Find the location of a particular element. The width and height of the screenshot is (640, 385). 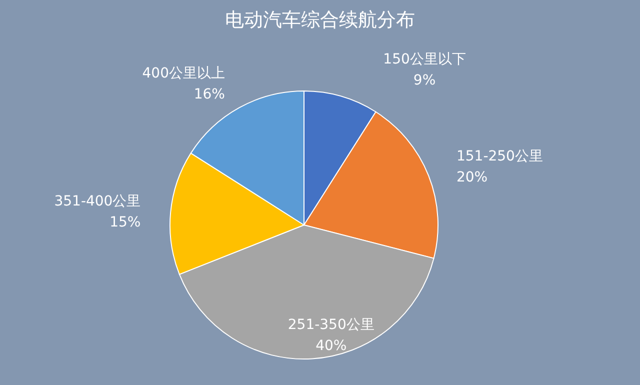

data-label: 40% is located at coordinates (331, 346).